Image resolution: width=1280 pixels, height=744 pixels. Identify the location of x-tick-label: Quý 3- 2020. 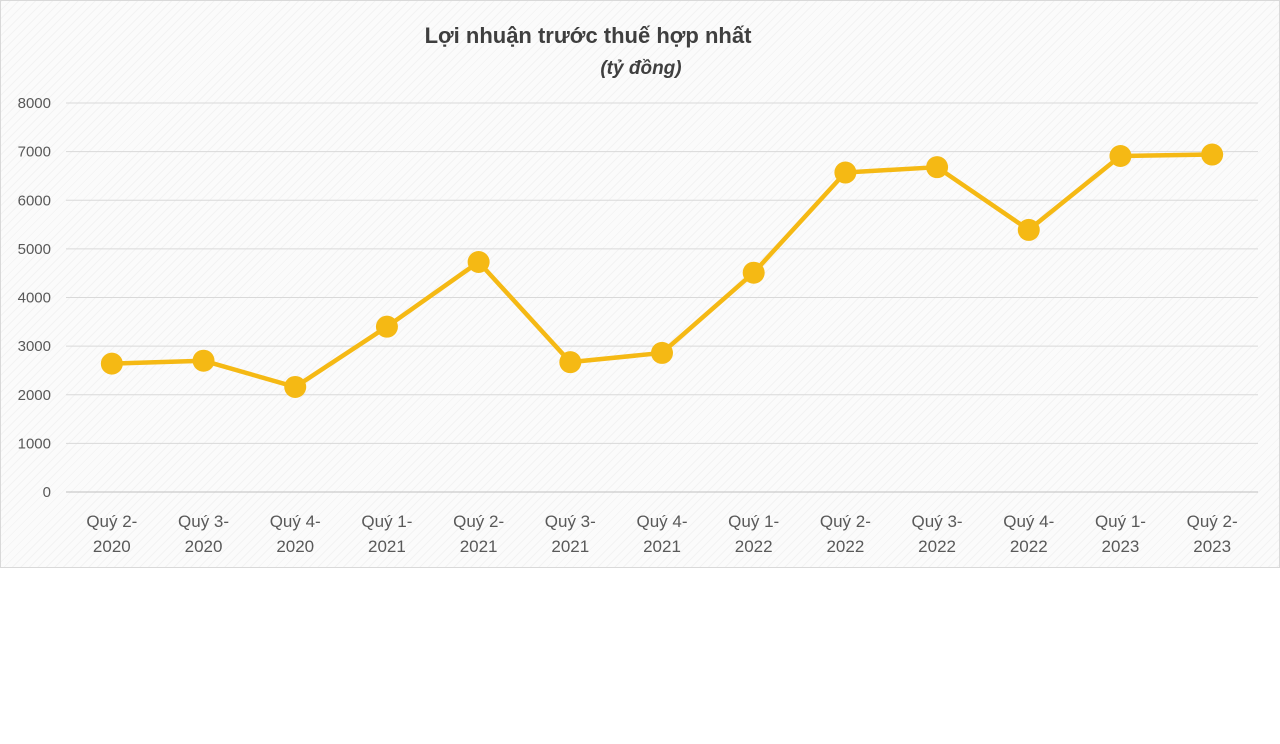
(203, 534).